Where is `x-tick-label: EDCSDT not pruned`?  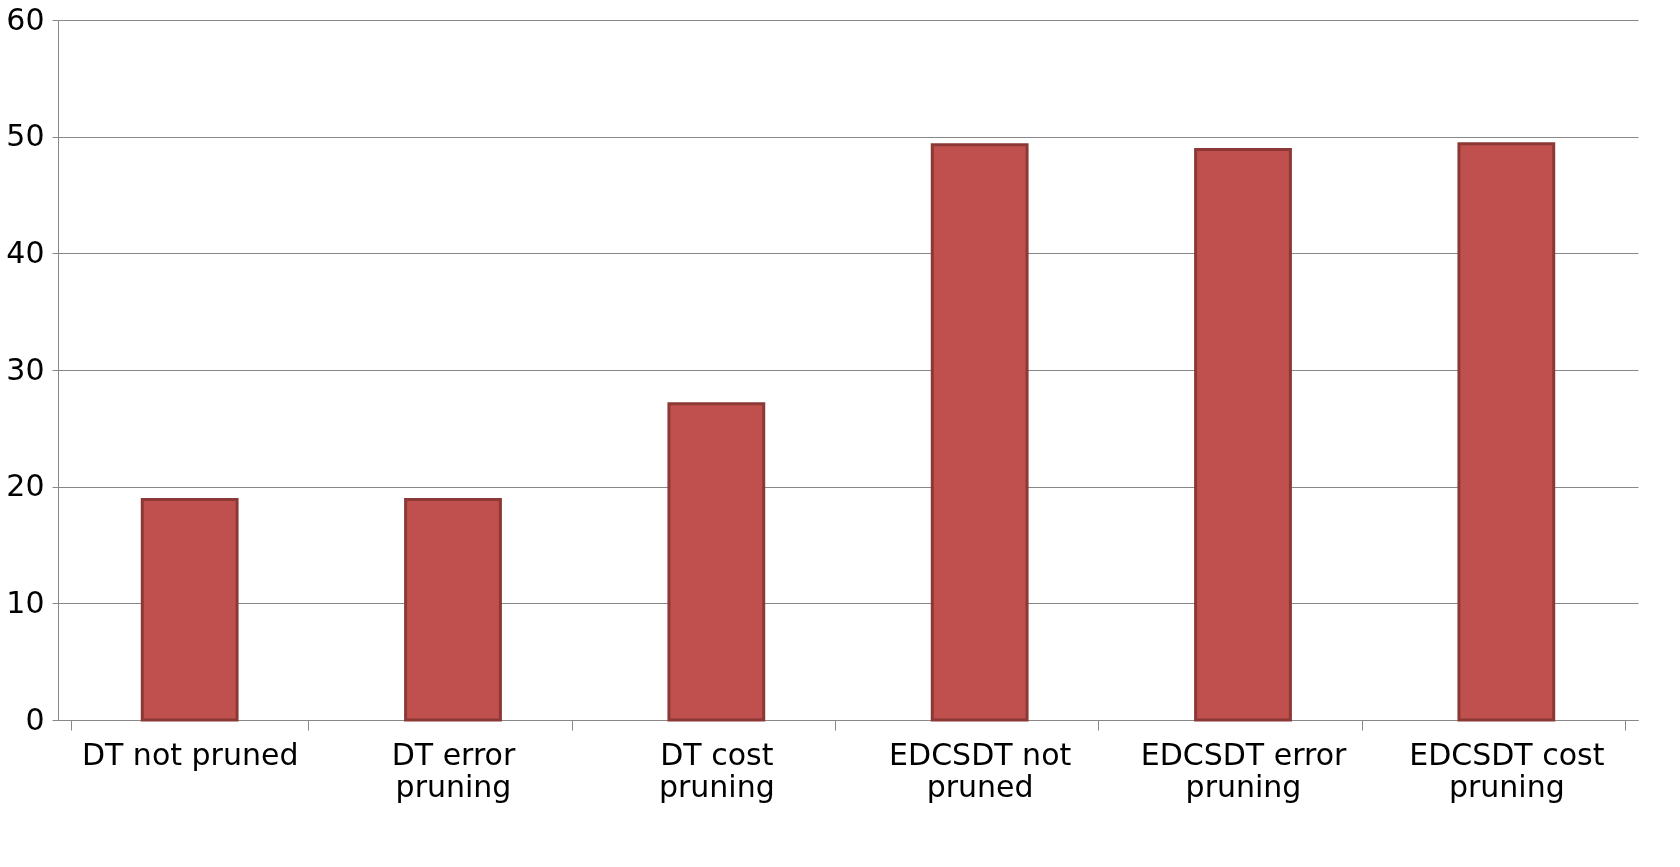
x-tick-label: EDCSDT not pruned is located at coordinates (980, 770).